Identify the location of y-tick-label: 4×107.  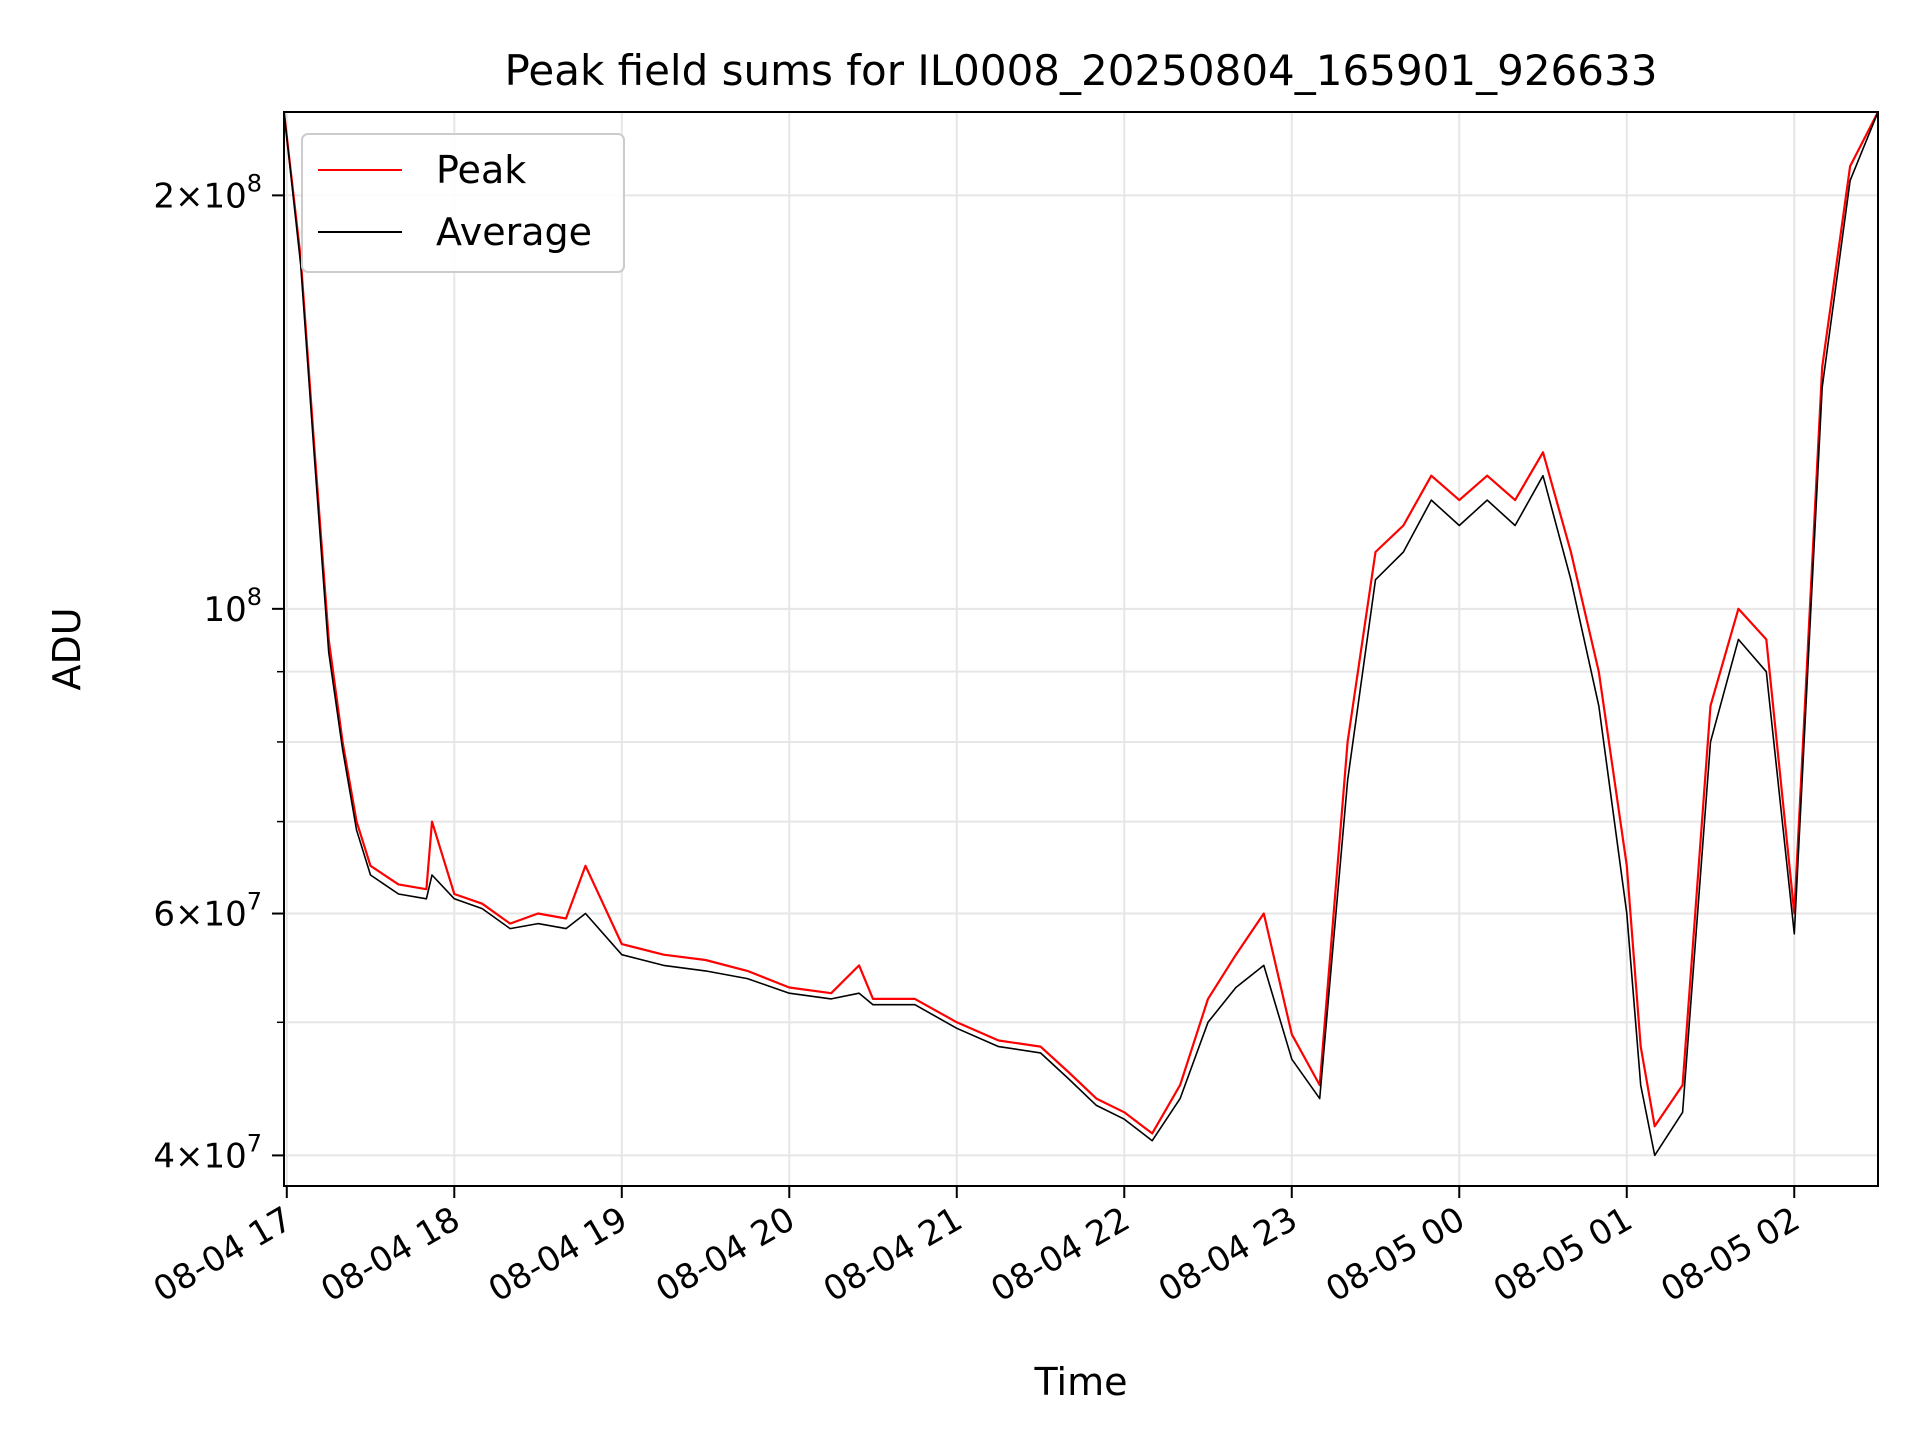
(207, 1152).